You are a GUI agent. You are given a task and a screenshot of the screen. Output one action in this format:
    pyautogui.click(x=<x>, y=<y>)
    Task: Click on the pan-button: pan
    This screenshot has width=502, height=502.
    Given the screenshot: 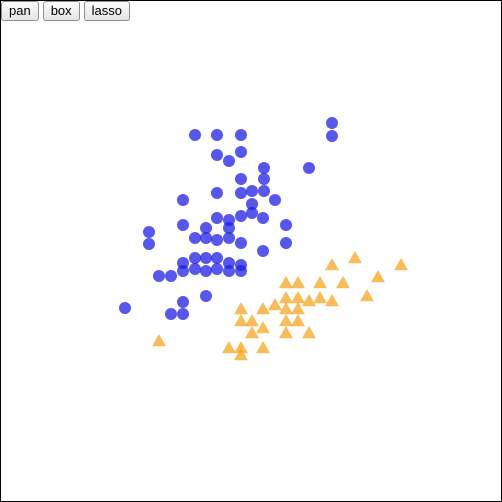 What is the action you would take?
    pyautogui.click(x=20, y=11)
    